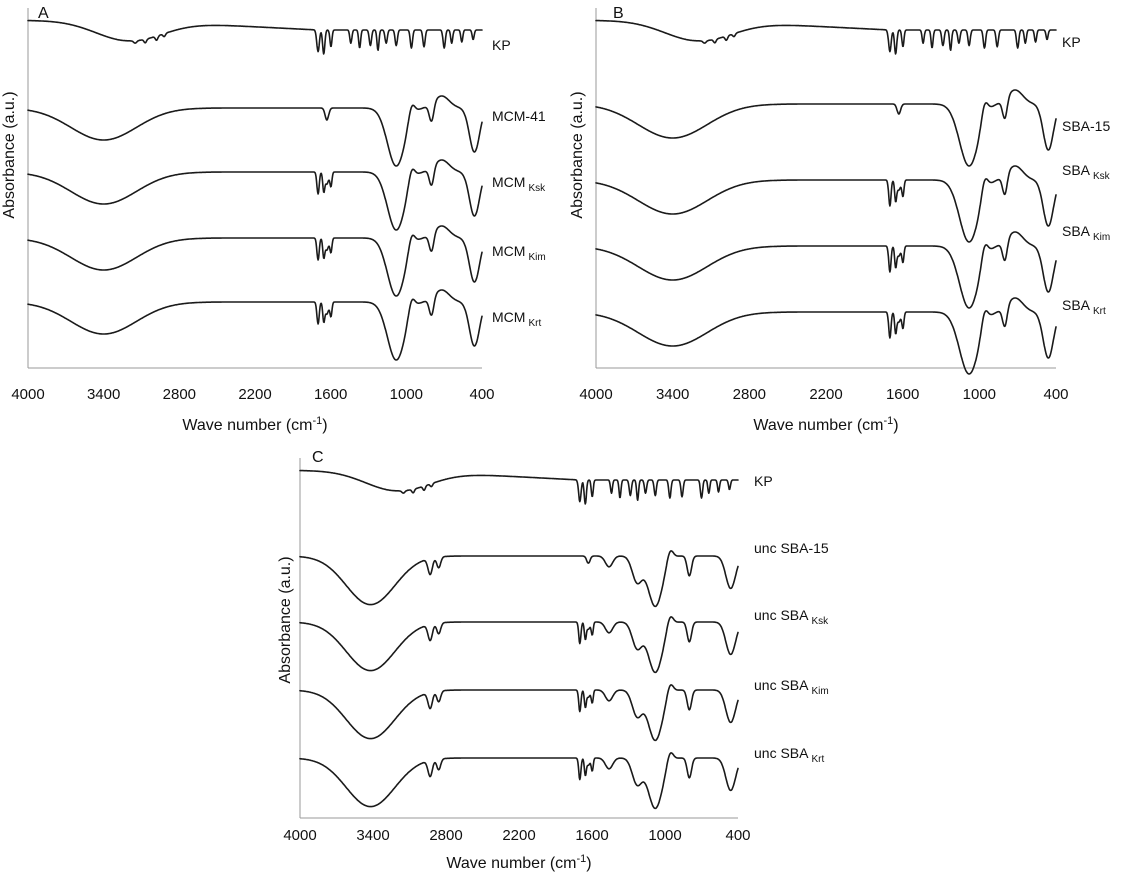 The image size is (1126, 883). Describe the element at coordinates (519, 116) in the screenshot. I see `series-label: MCM-41` at that location.